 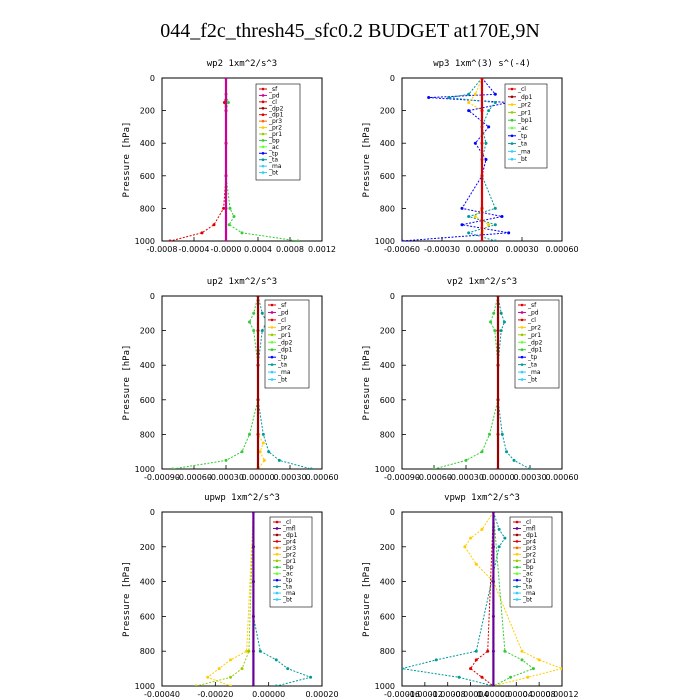 I want to click on legend-entry: _tp, so click(x=522, y=136).